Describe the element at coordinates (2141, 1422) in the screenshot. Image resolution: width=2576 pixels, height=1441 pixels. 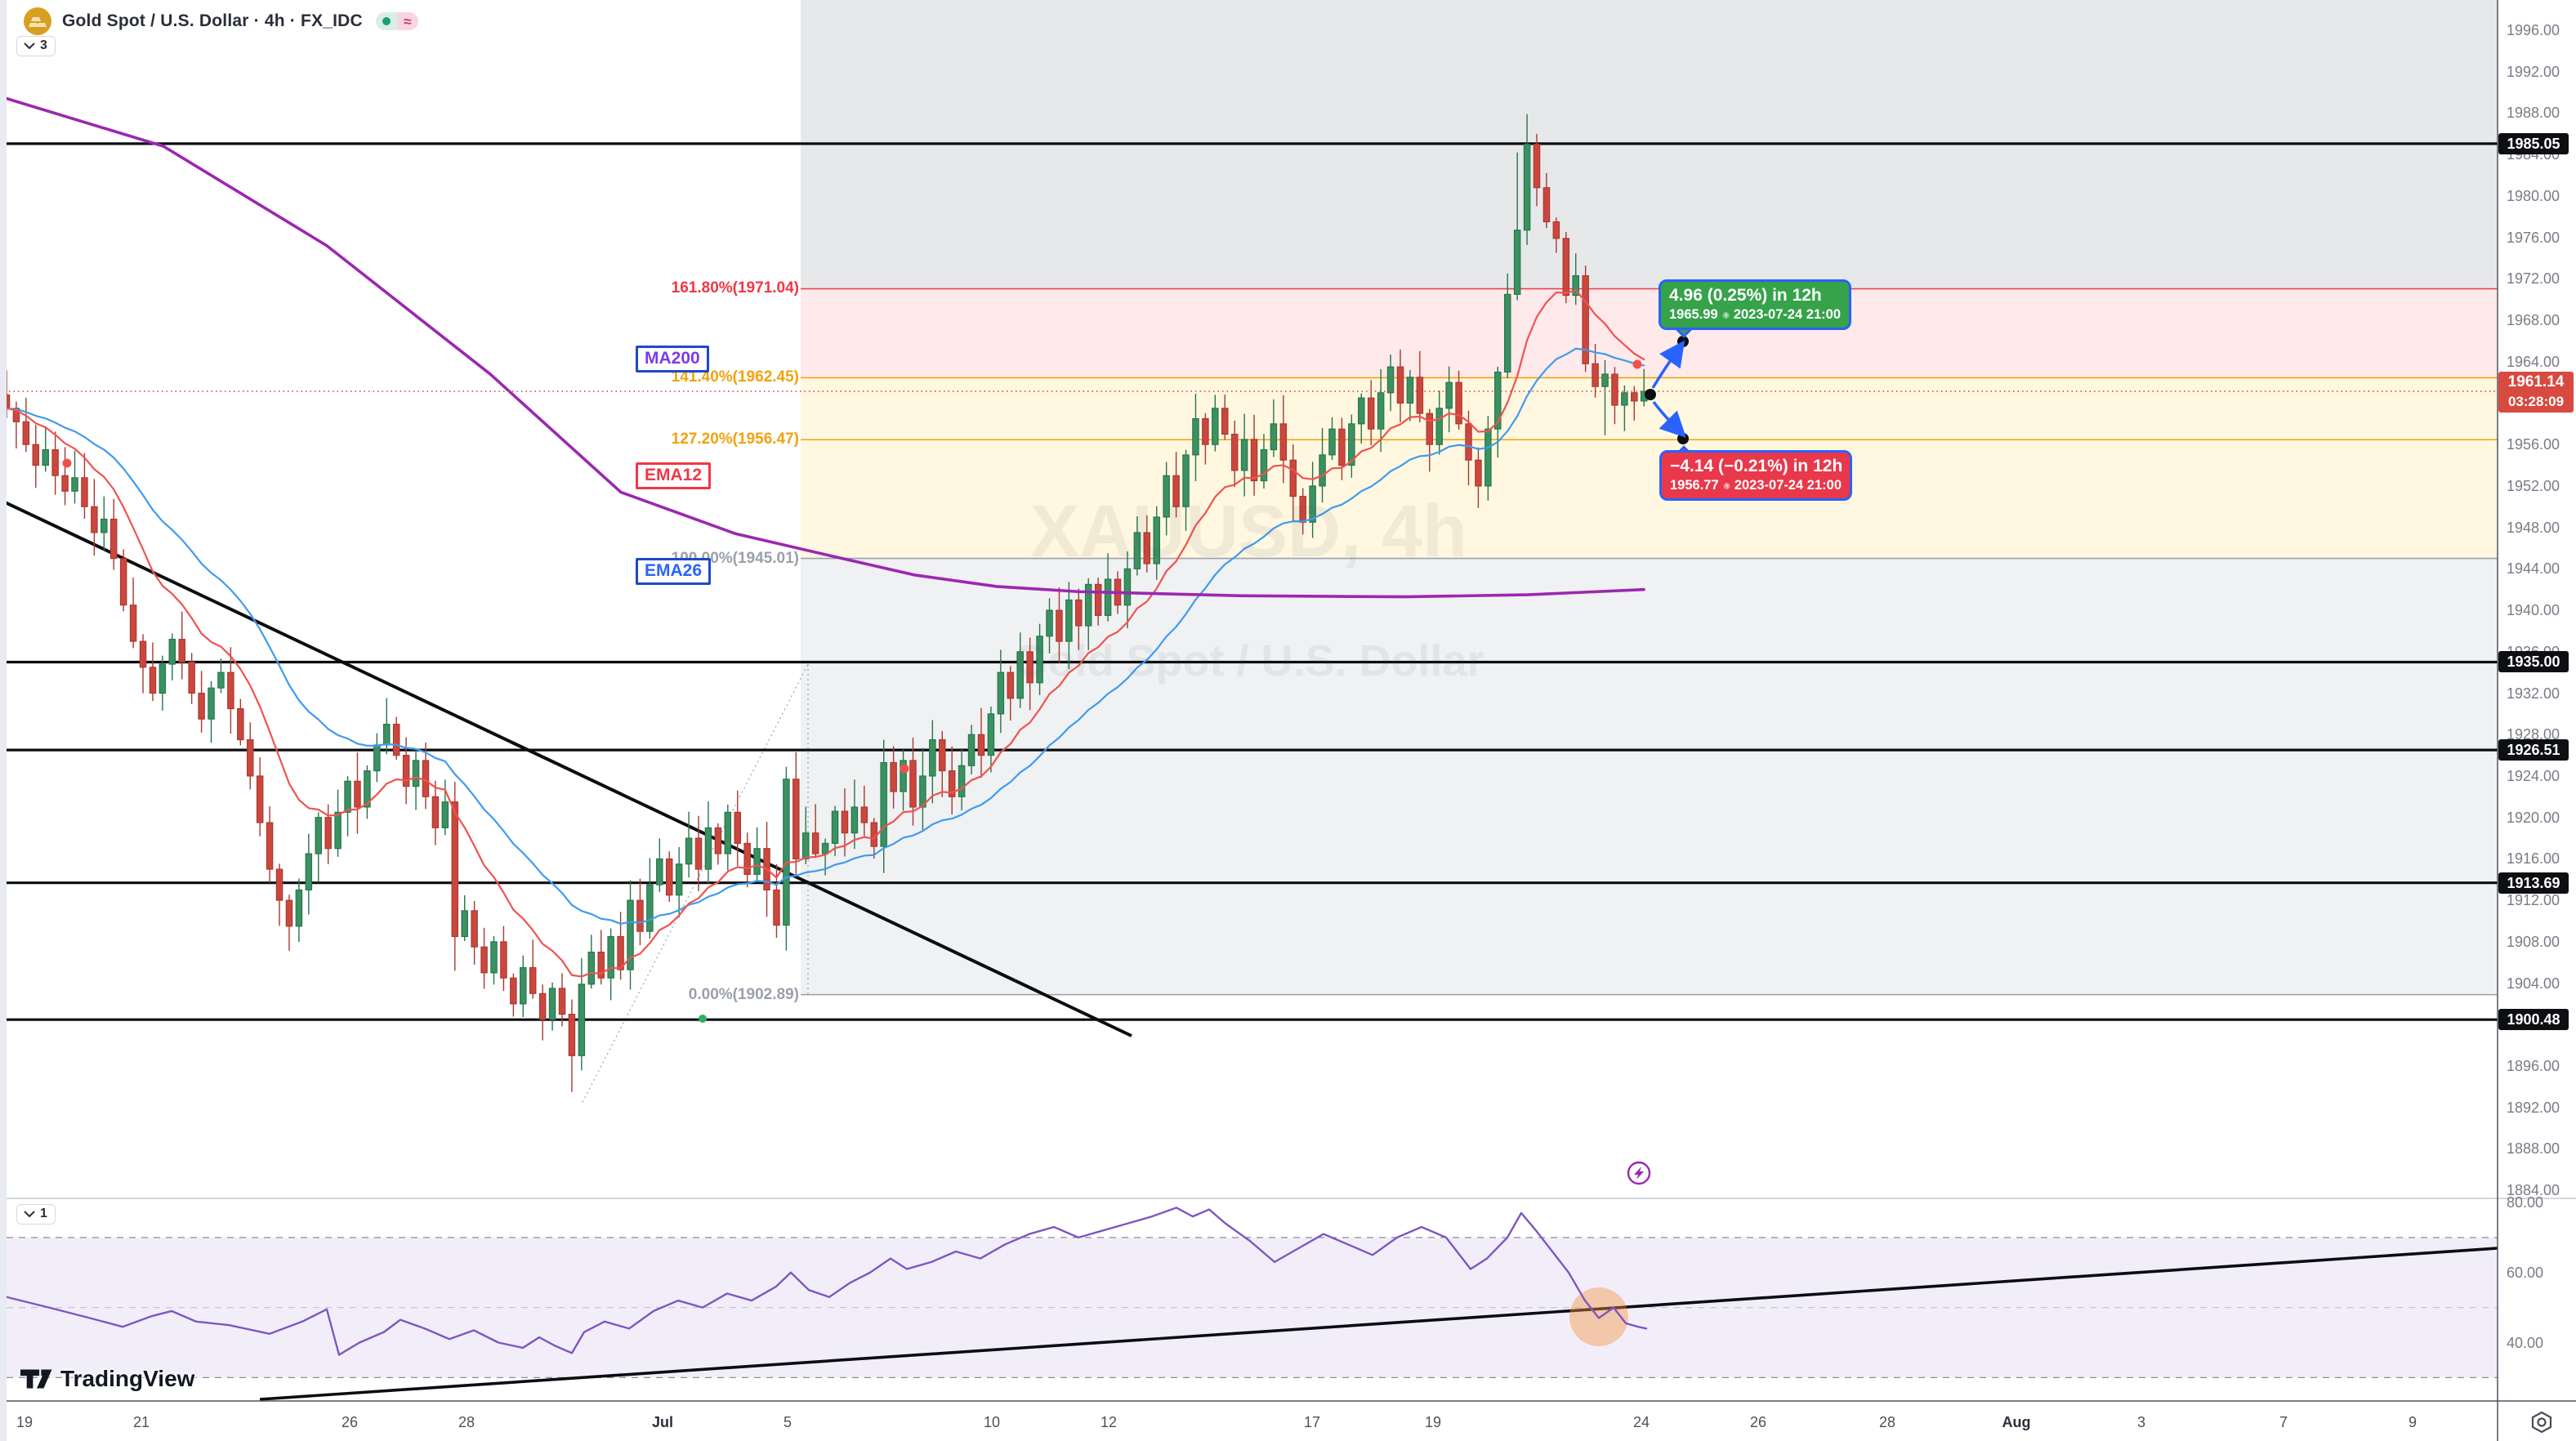
I see `time-axis-tick: 3` at that location.